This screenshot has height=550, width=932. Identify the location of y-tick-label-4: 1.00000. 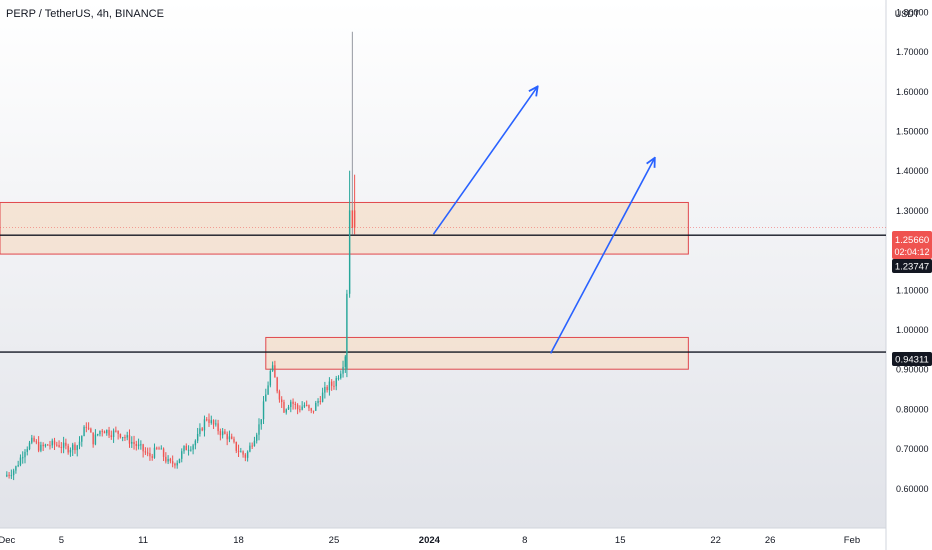
(912, 330).